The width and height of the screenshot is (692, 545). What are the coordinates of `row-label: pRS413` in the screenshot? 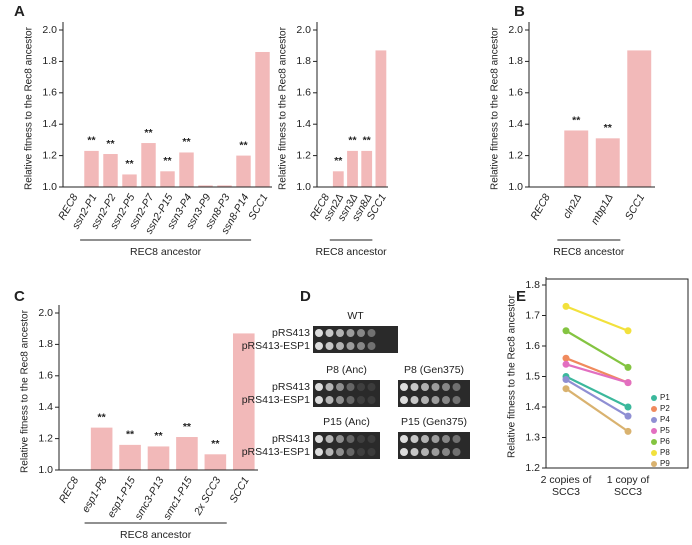 It's located at (291, 387).